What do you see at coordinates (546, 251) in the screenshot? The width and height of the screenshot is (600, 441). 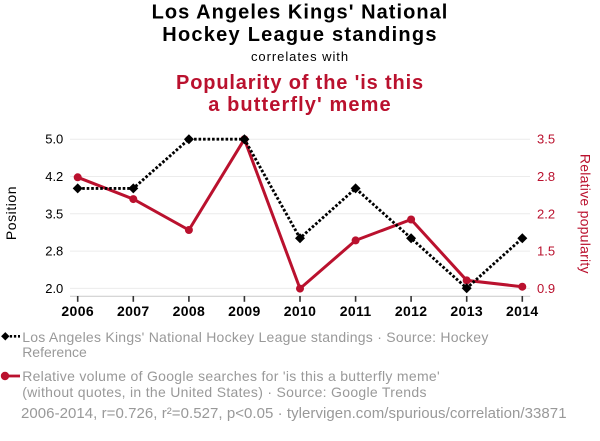 I see `svg-text: 1.5` at bounding box center [546, 251].